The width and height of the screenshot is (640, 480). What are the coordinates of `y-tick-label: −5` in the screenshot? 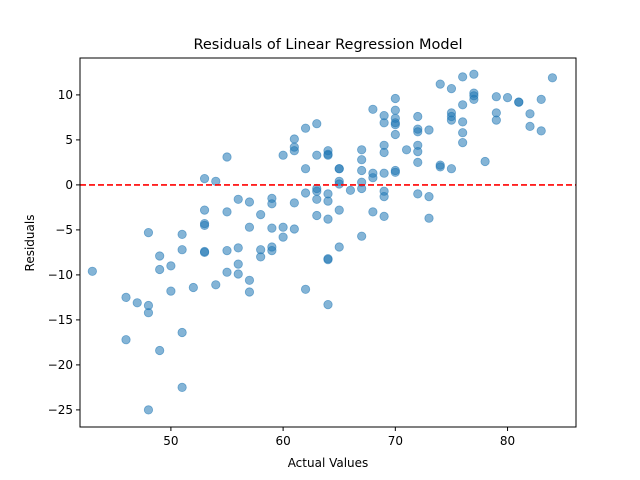 It's located at (64, 230).